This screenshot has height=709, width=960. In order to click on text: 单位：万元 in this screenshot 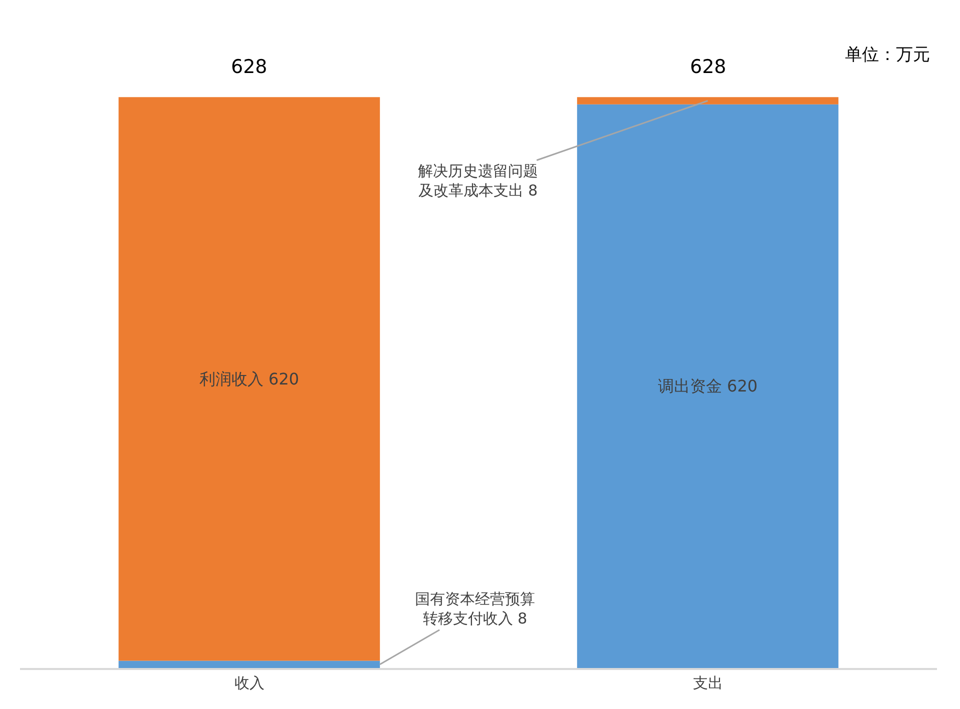, I will do `click(887, 55)`.